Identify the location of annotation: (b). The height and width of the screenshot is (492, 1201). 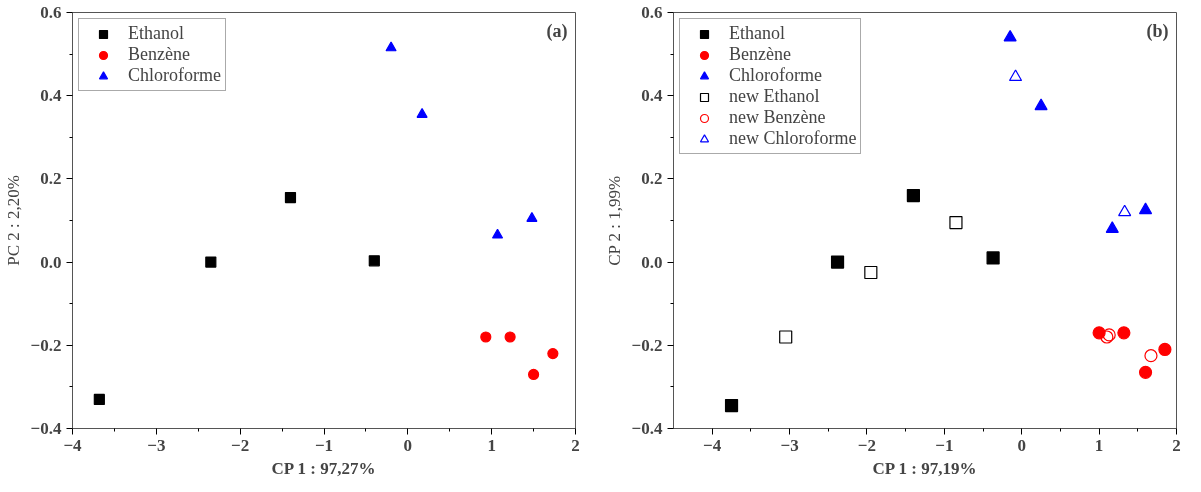
(1157, 31).